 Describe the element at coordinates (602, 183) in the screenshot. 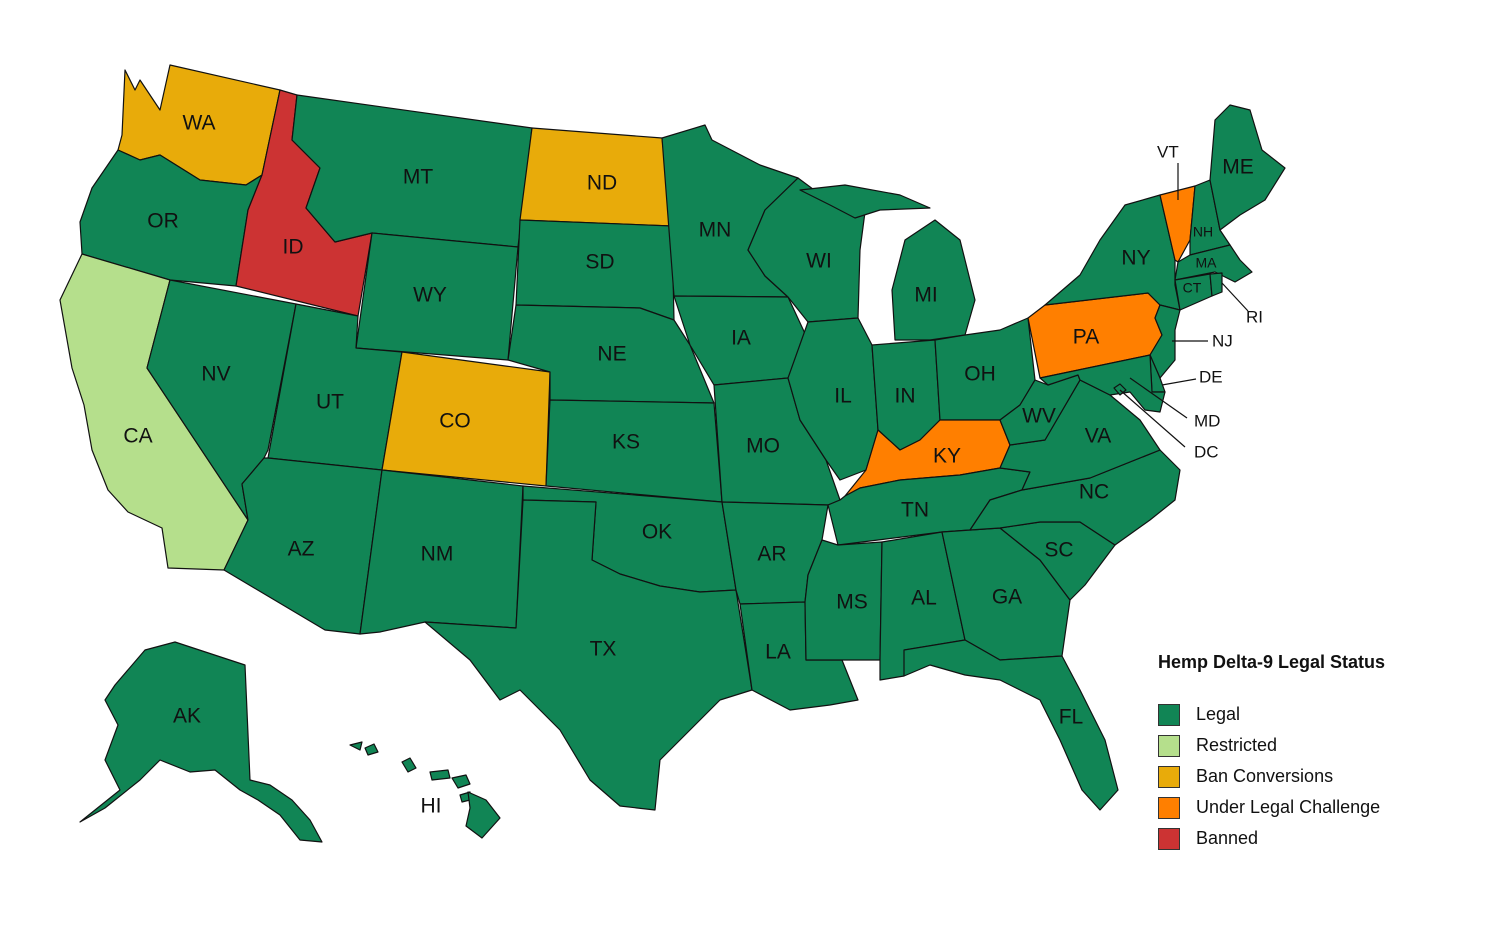

I see `state-label-ND: ND` at that location.